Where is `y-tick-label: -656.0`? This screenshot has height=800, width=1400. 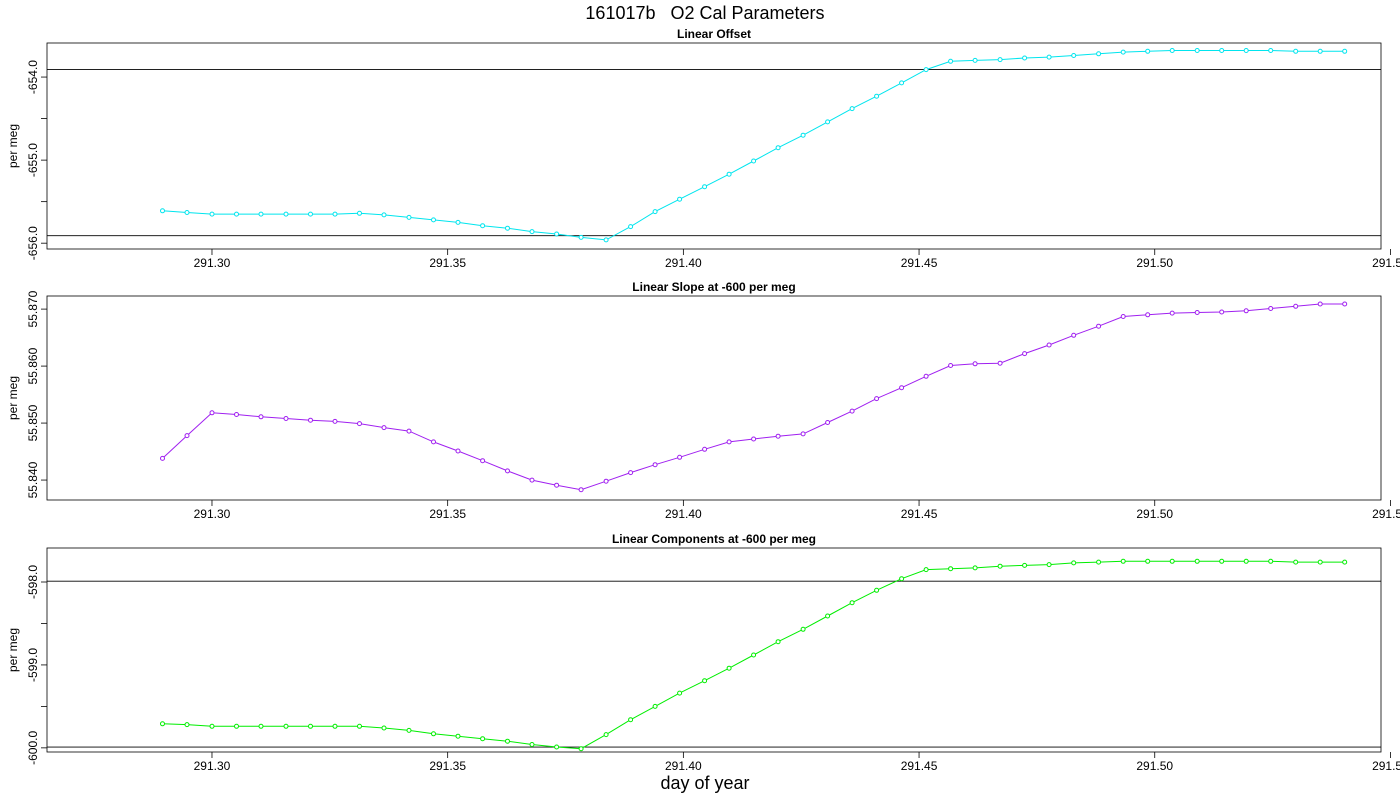
y-tick-label: -656.0 is located at coordinates (33, 243).